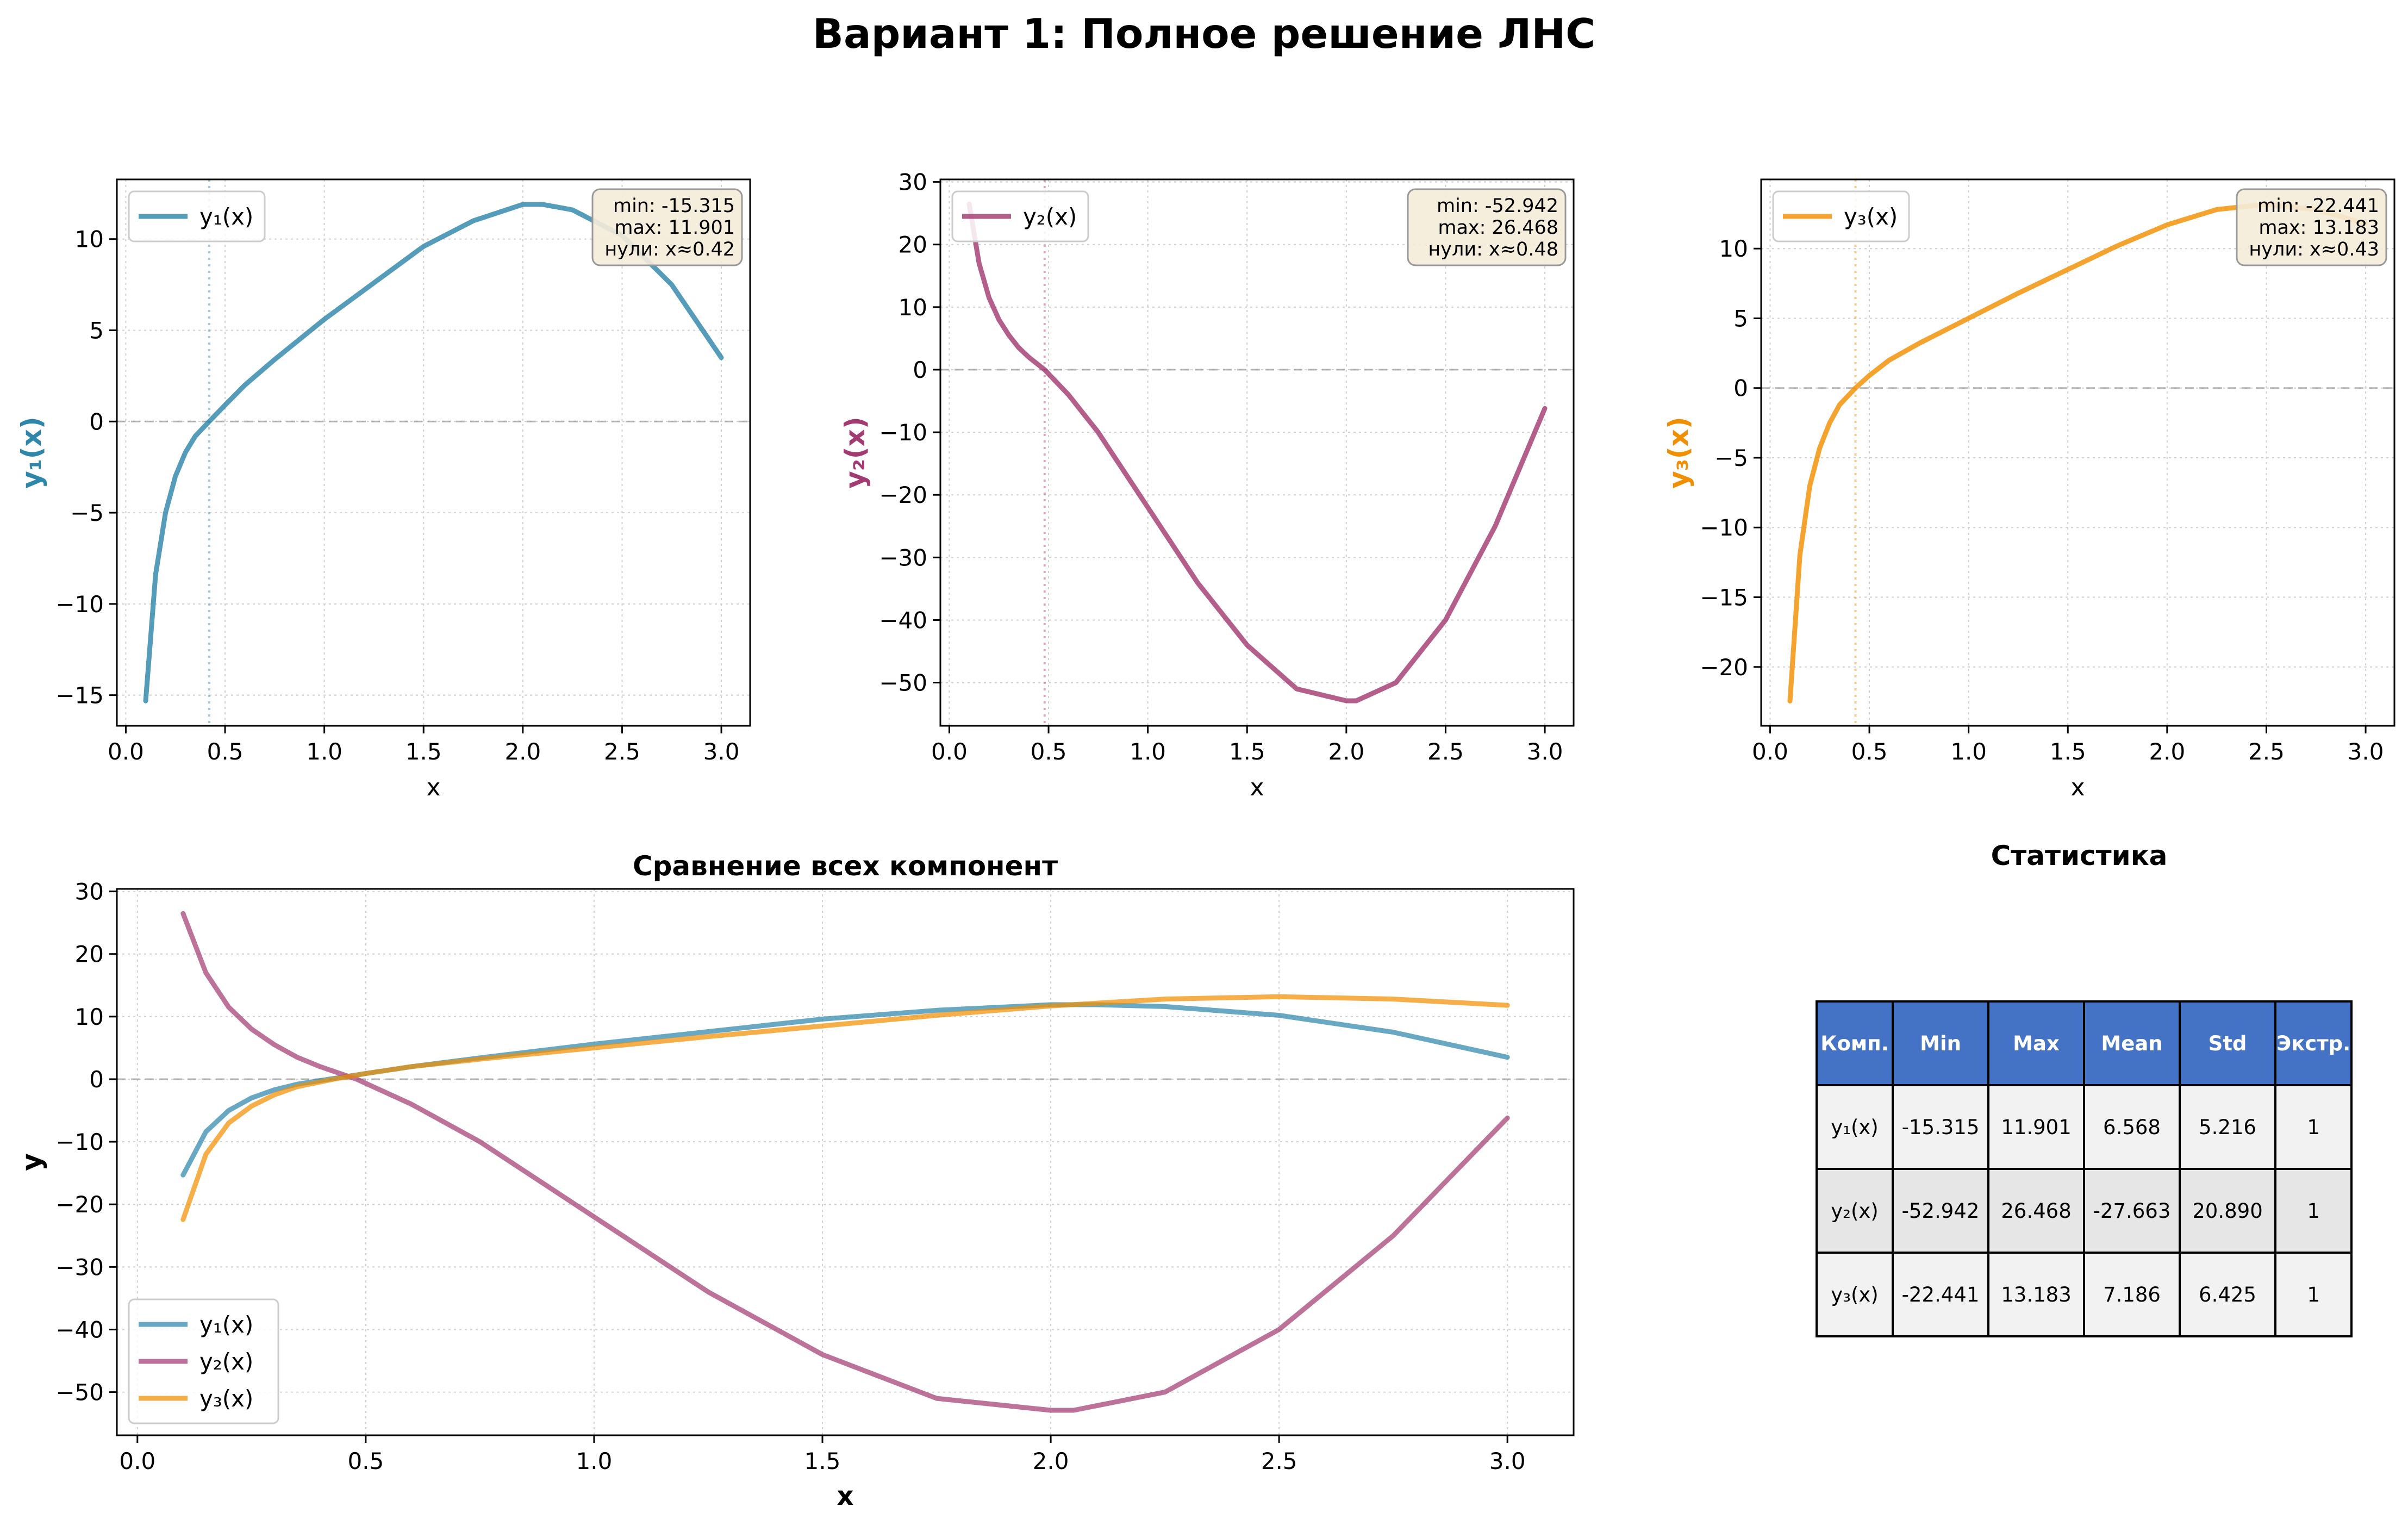 This screenshot has width=2408, height=1525. I want to click on y-tick-label: 5, so click(1740, 318).